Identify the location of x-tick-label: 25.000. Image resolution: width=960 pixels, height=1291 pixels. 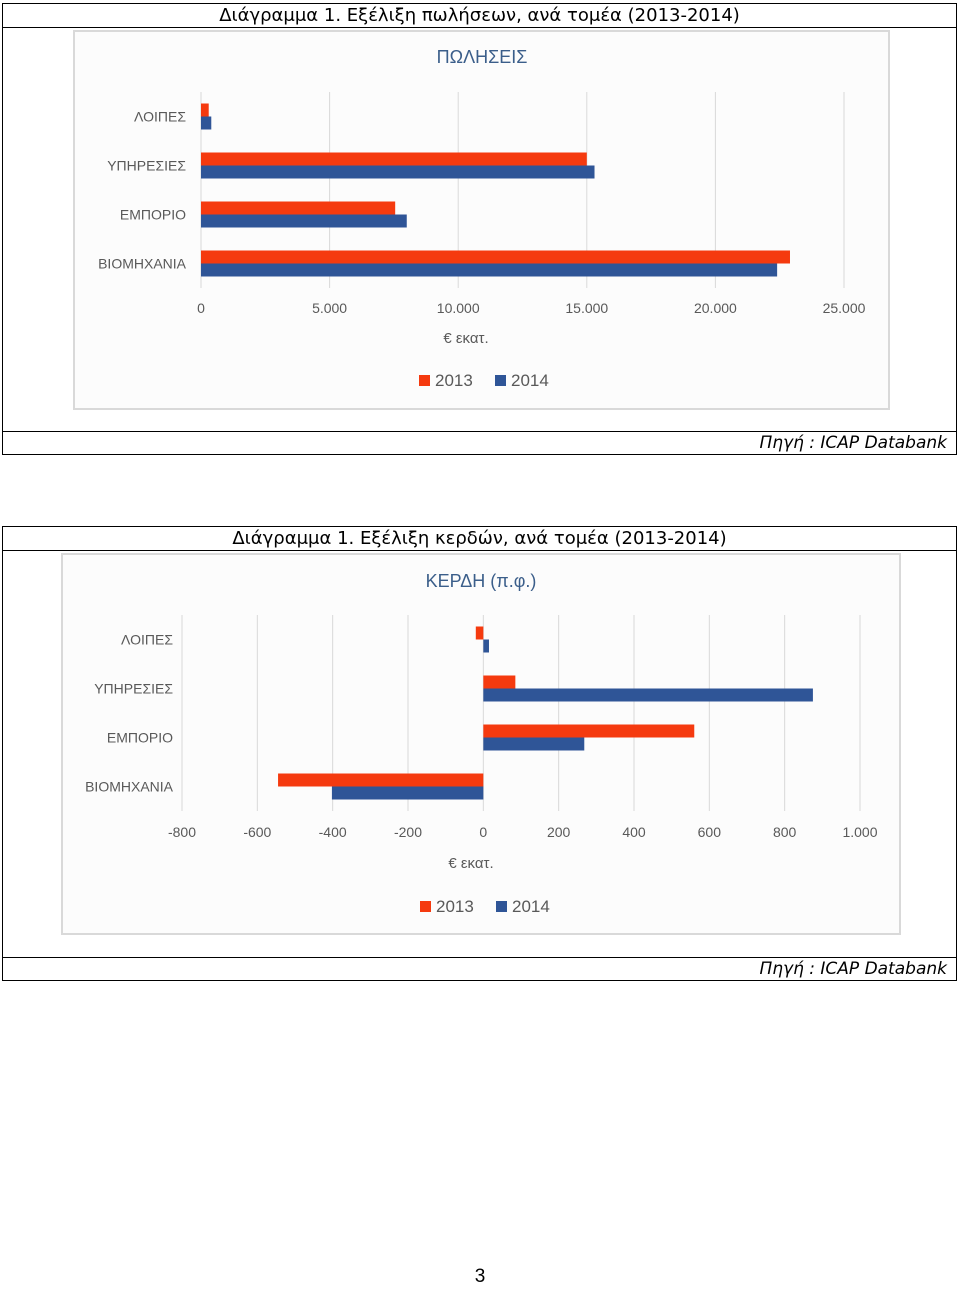
(844, 308).